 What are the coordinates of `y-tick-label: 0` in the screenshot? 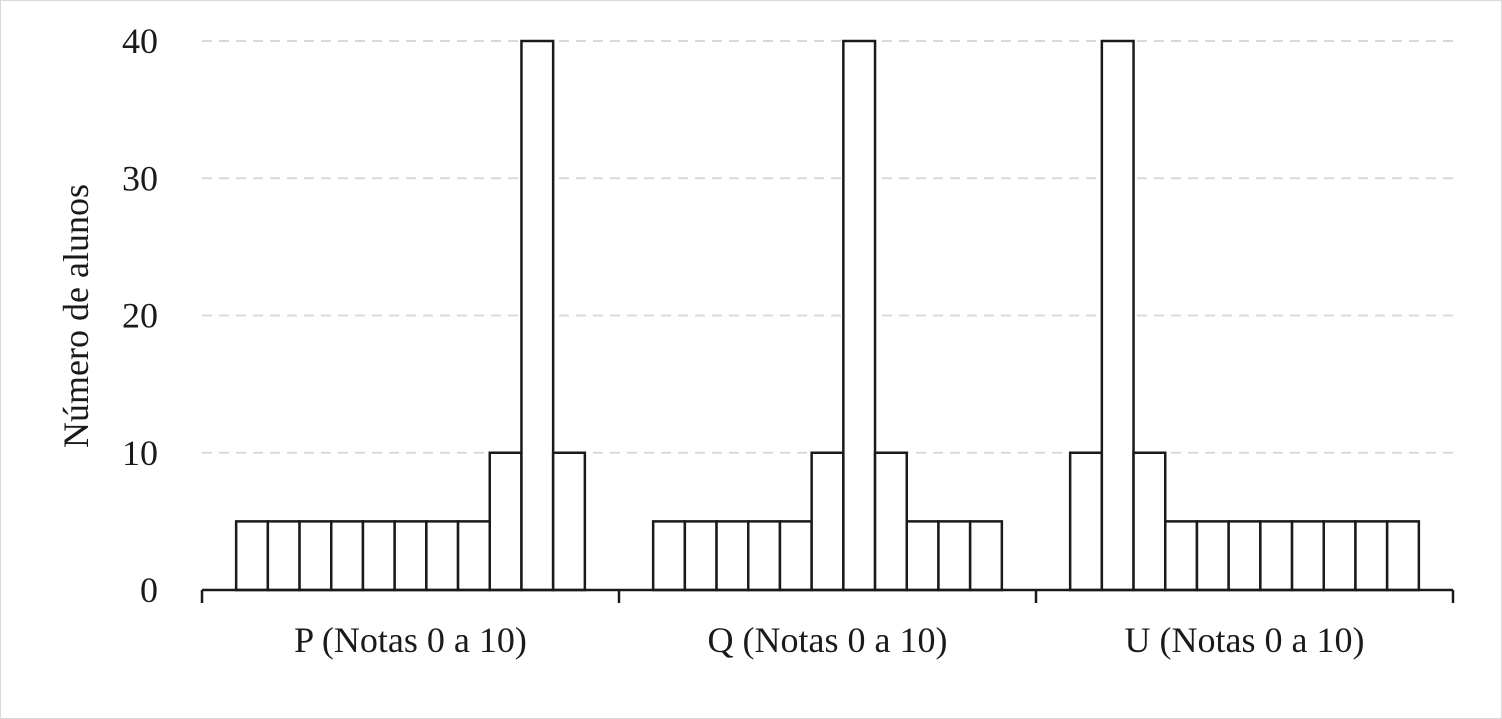 It's located at (149, 590).